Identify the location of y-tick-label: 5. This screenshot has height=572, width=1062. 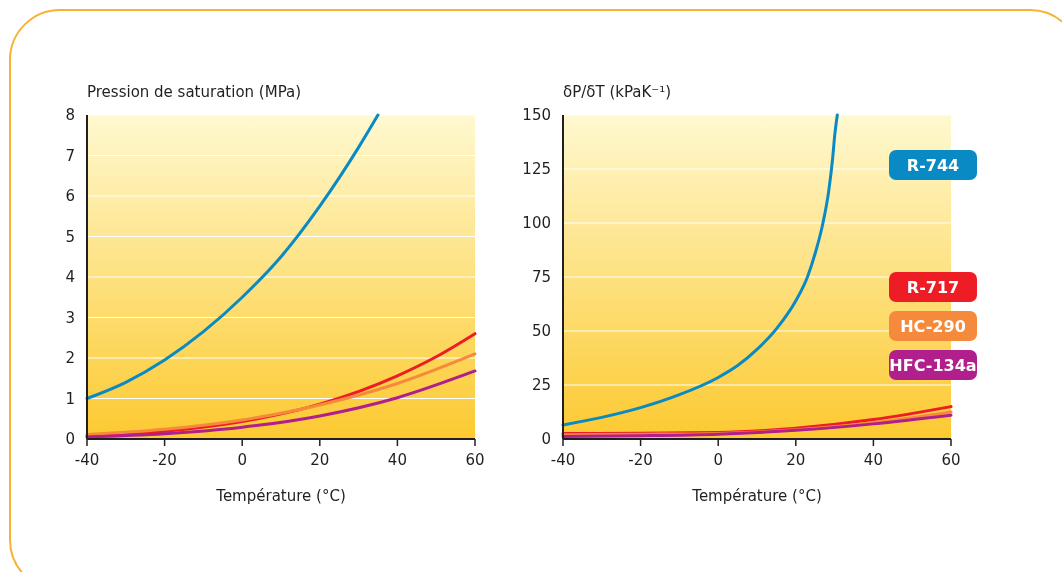
(70, 236).